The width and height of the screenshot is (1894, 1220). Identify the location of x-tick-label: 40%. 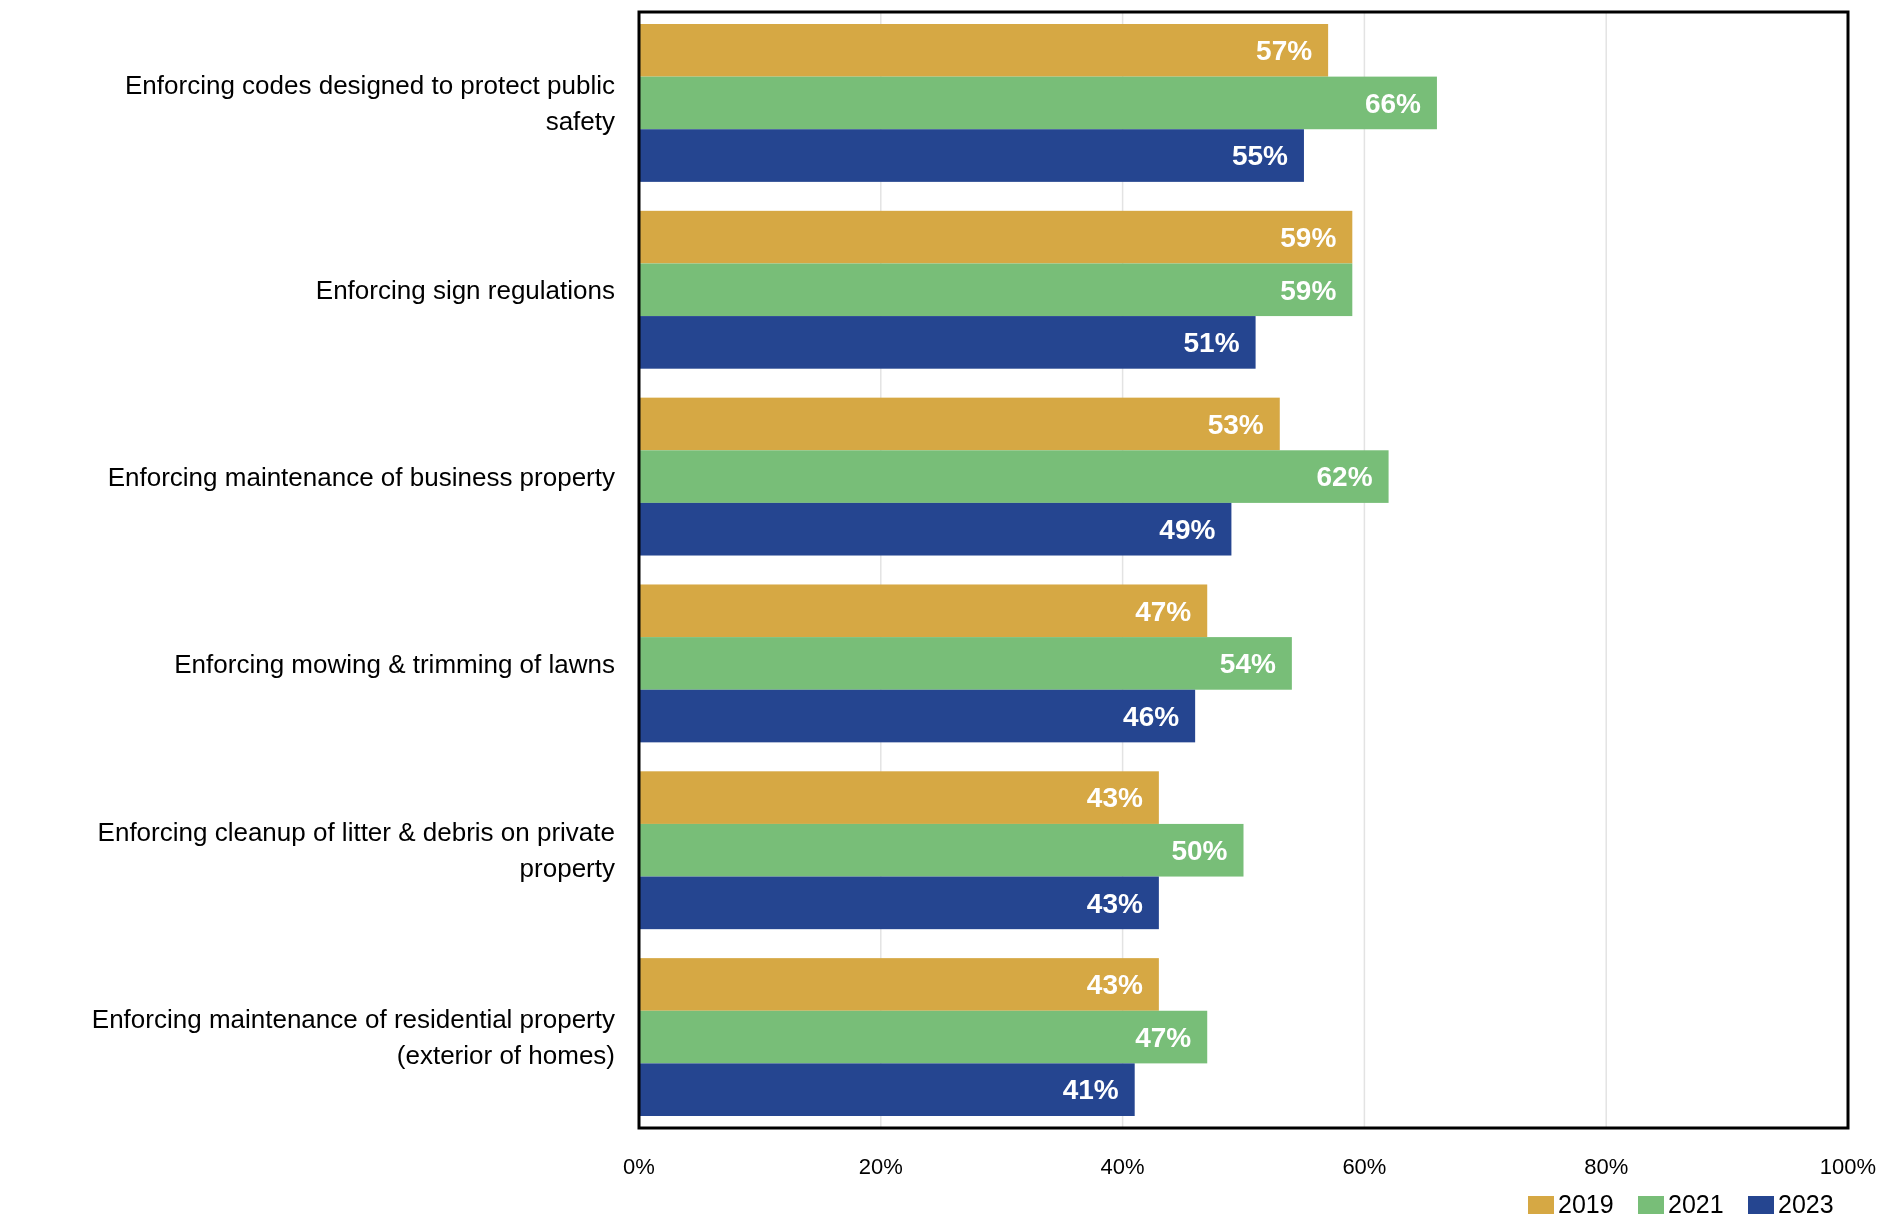
(1122, 1166).